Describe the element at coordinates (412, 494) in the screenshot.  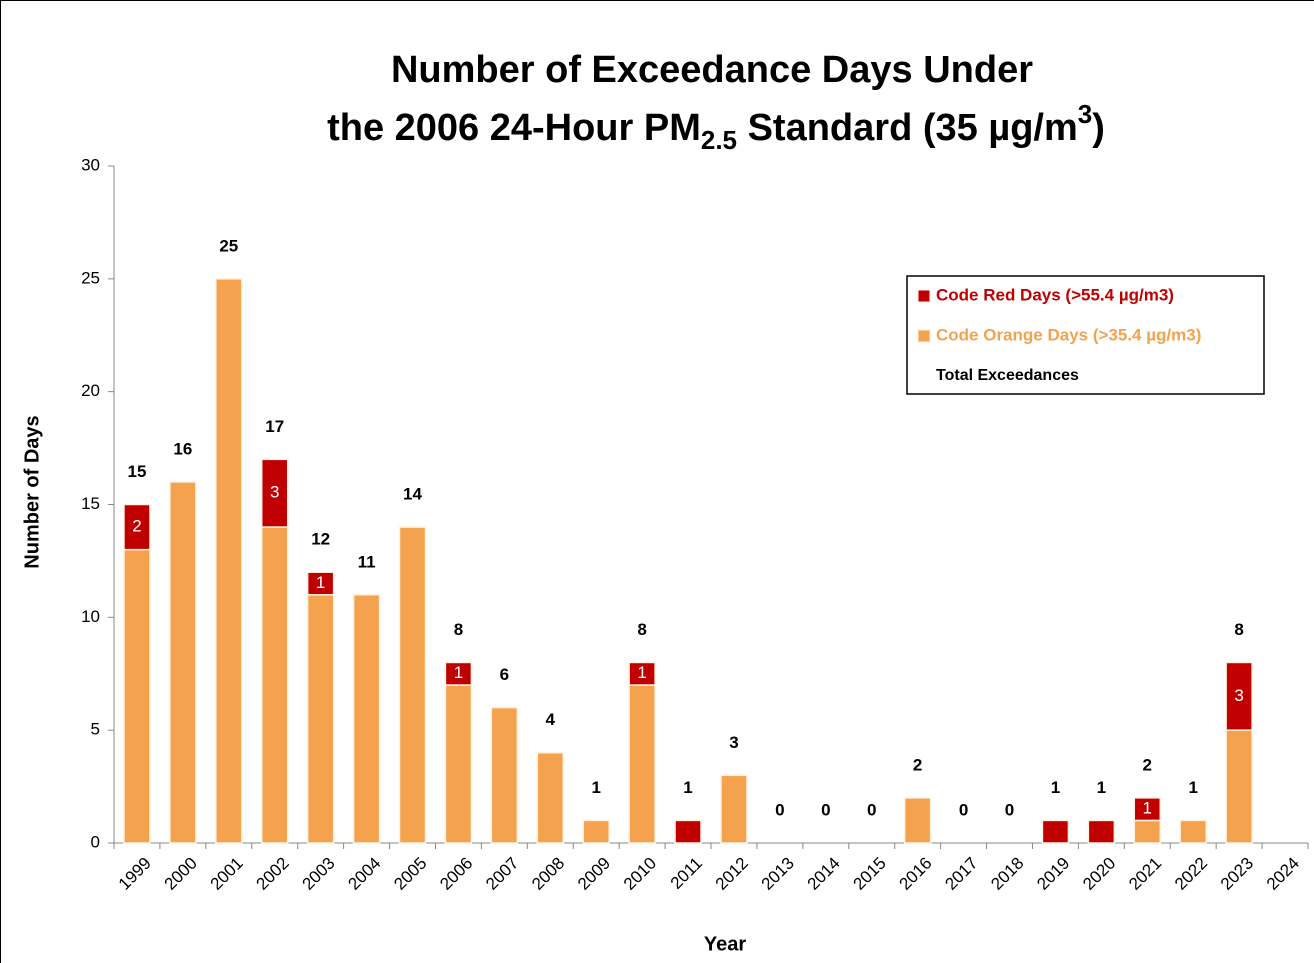
I see `total-label: 14` at that location.